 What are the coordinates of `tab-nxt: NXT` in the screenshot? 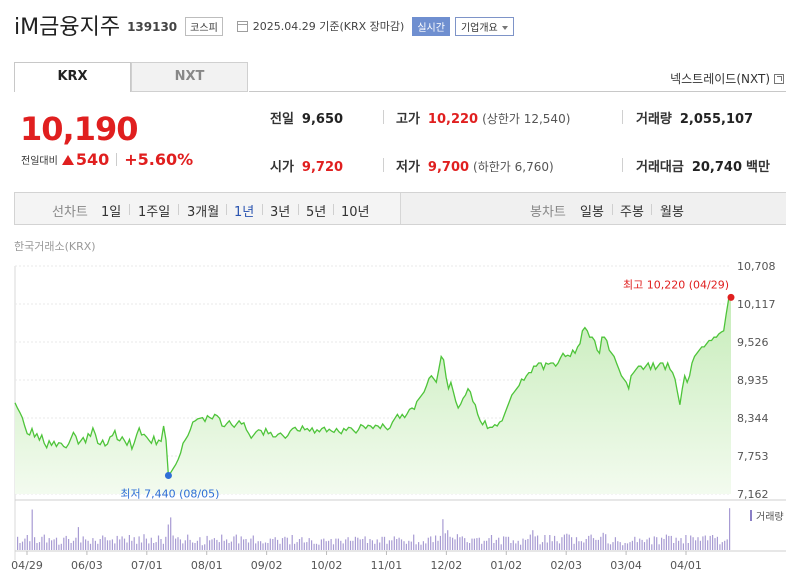 It's located at (189, 77).